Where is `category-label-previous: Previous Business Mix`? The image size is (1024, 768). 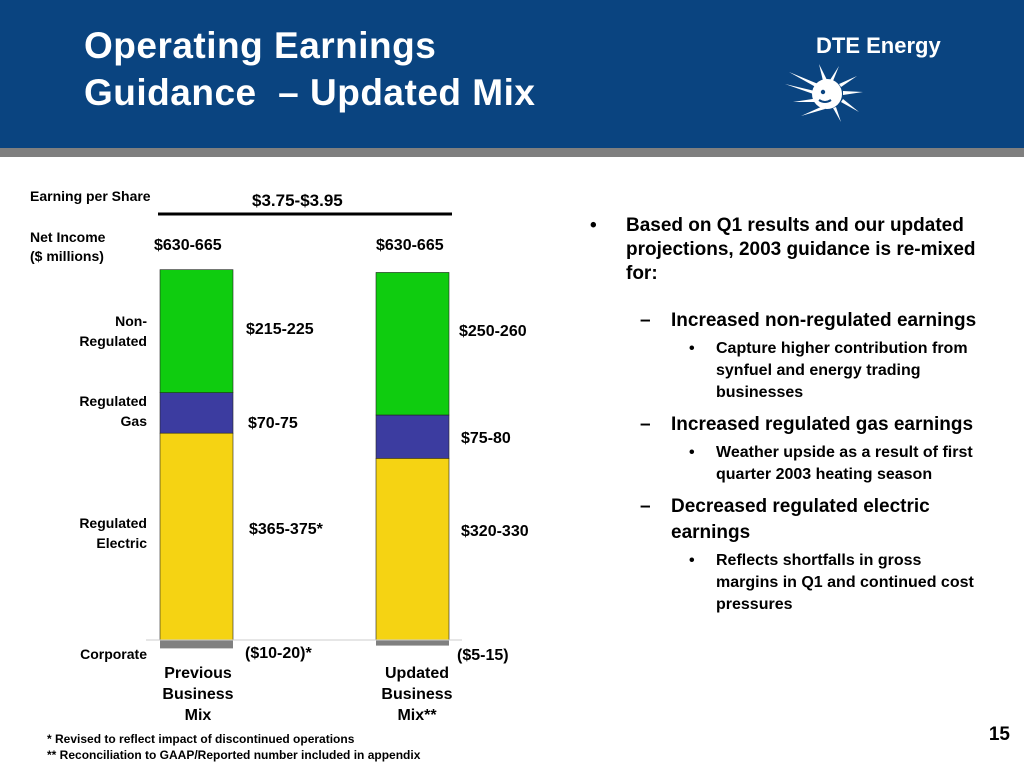
category-label-previous: Previous Business Mix is located at coordinates (198, 694).